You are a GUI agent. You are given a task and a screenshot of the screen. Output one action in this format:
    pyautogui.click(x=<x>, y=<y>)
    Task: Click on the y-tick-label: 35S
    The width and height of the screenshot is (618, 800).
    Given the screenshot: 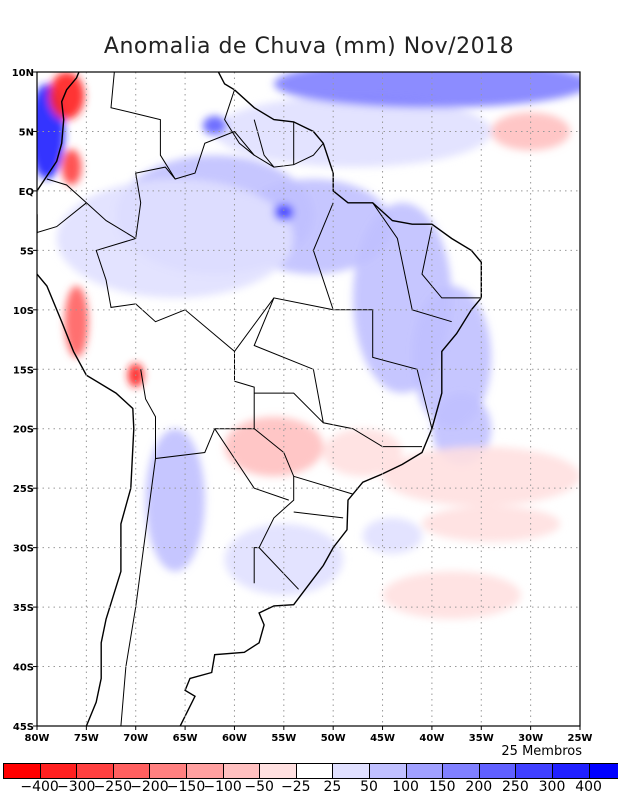 What is the action you would take?
    pyautogui.click(x=23, y=608)
    